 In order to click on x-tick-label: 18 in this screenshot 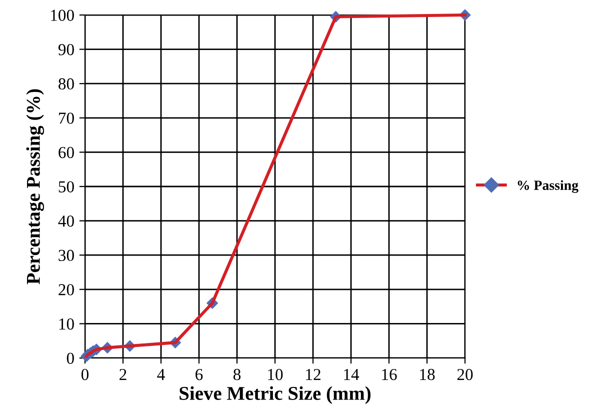, I will do `click(427, 374)`.